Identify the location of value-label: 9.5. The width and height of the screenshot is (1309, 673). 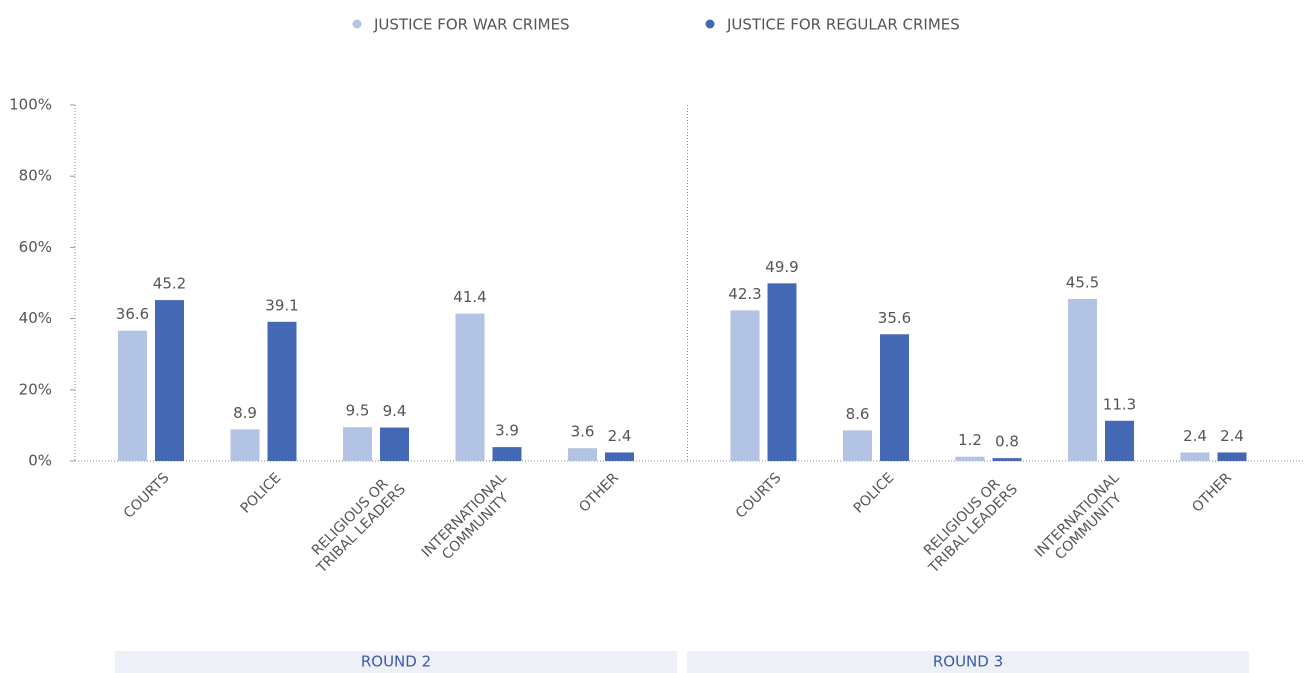
(358, 411).